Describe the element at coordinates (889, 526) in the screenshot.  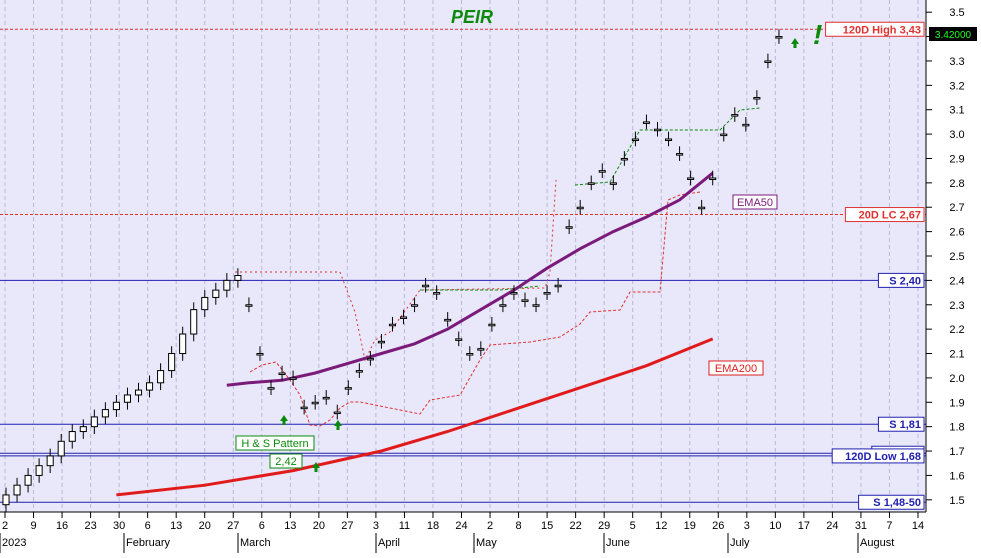
I see `x-tick-label: 7` at that location.